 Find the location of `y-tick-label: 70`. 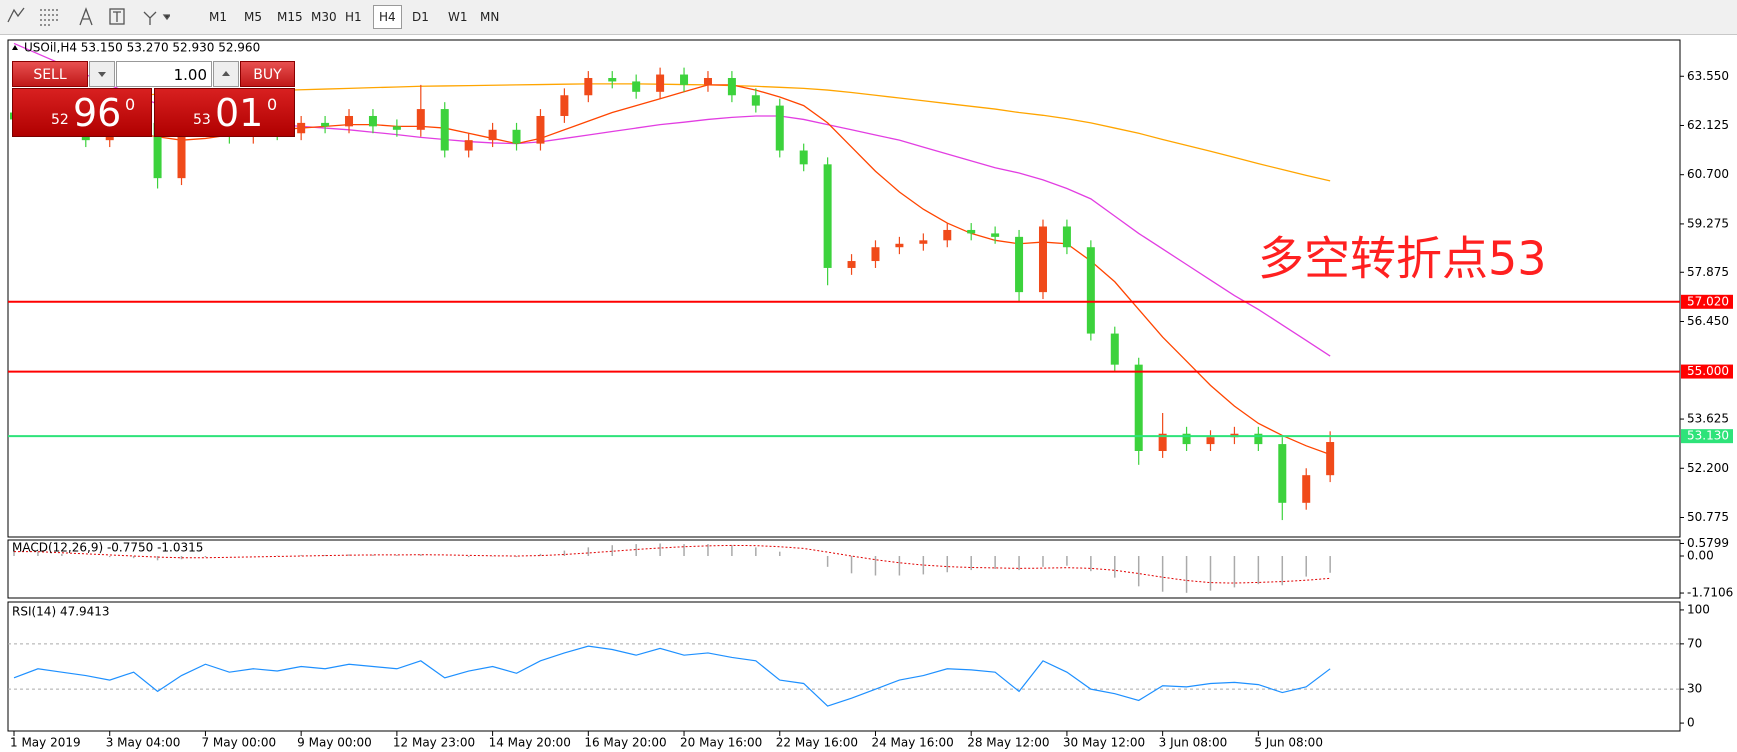

y-tick-label: 70 is located at coordinates (1694, 643).